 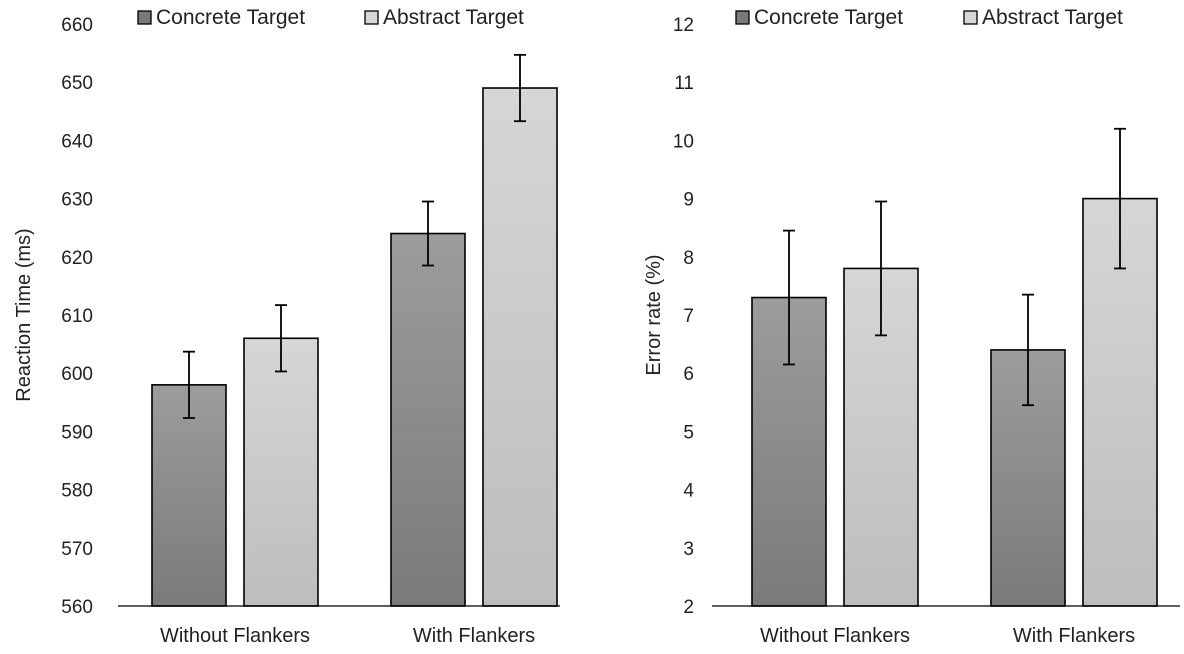 What do you see at coordinates (688, 607) in the screenshot?
I see `y-tick-label: 2` at bounding box center [688, 607].